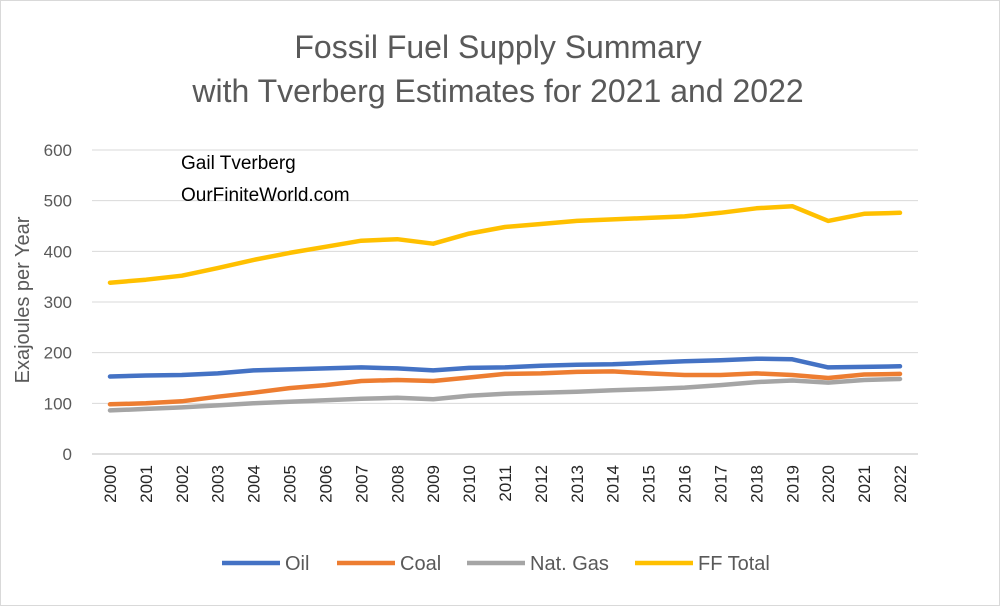 This screenshot has width=1000, height=606. I want to click on y-tick-label: 200, so click(58, 353).